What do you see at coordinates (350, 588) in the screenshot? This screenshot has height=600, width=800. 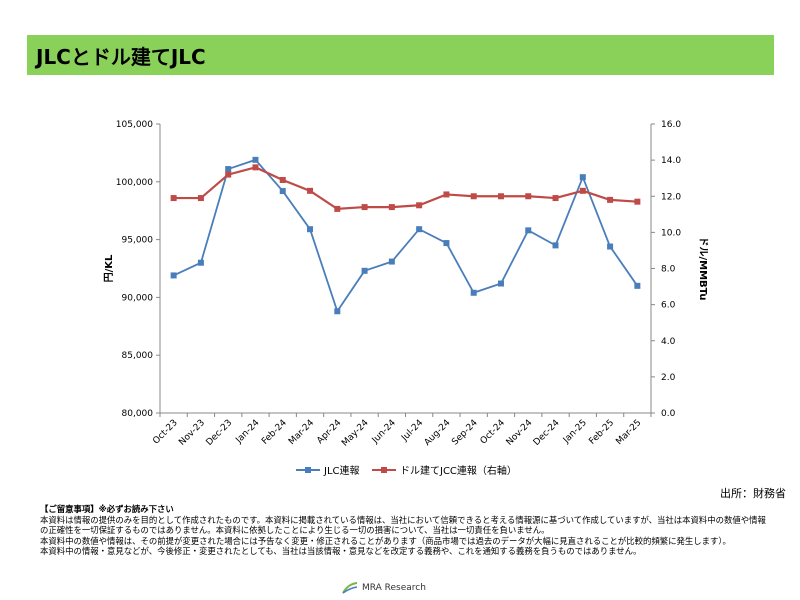 I see `mra-arrow-logo-icon` at bounding box center [350, 588].